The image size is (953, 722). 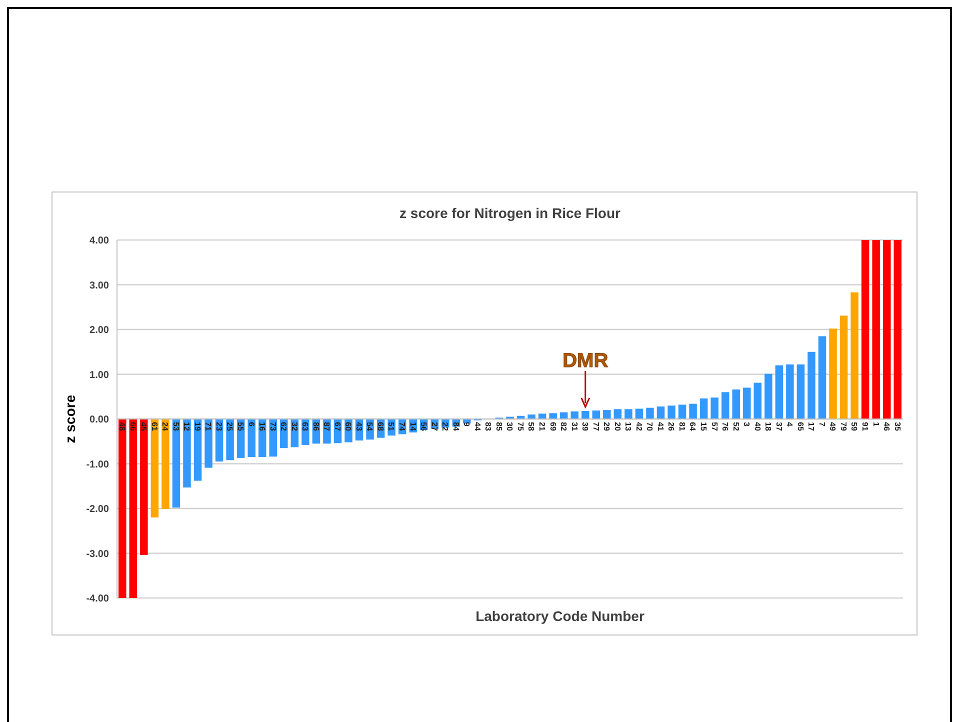 What do you see at coordinates (843, 427) in the screenshot?
I see `x-tick-label: 79` at bounding box center [843, 427].